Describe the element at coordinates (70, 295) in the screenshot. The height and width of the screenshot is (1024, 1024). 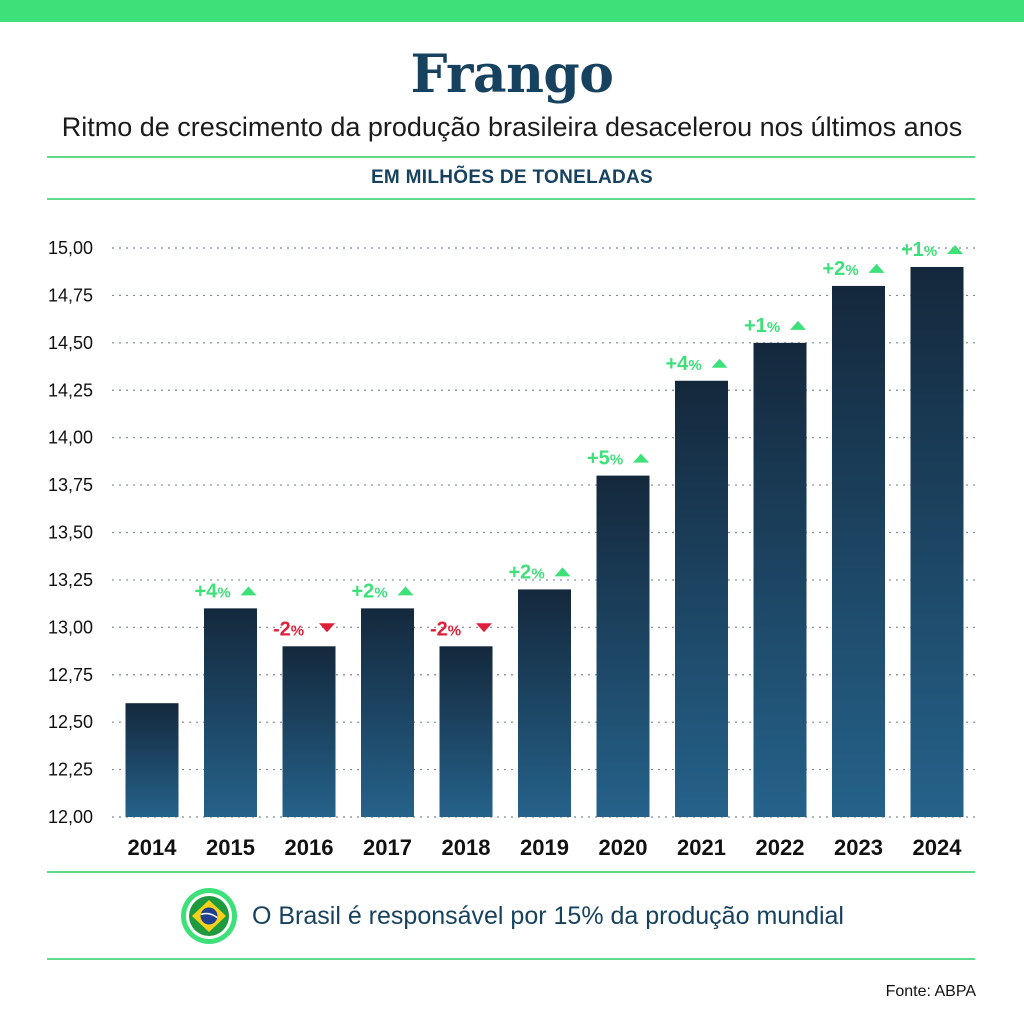
I see `y-tick-label: 14,75` at that location.